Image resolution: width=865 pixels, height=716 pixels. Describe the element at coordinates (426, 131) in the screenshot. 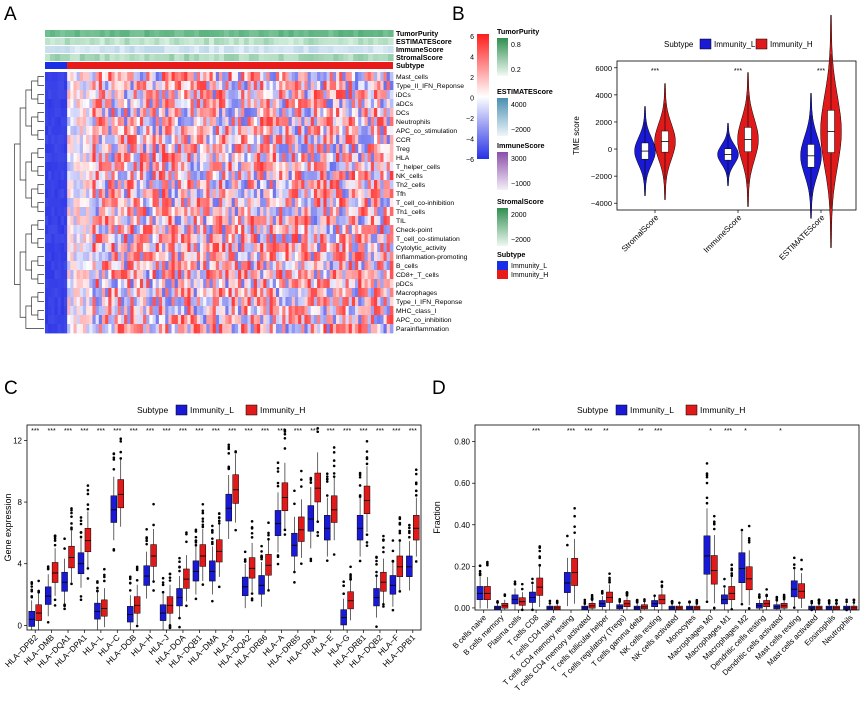

I see `heatmap-row-label: APC_co_stimulation` at that location.